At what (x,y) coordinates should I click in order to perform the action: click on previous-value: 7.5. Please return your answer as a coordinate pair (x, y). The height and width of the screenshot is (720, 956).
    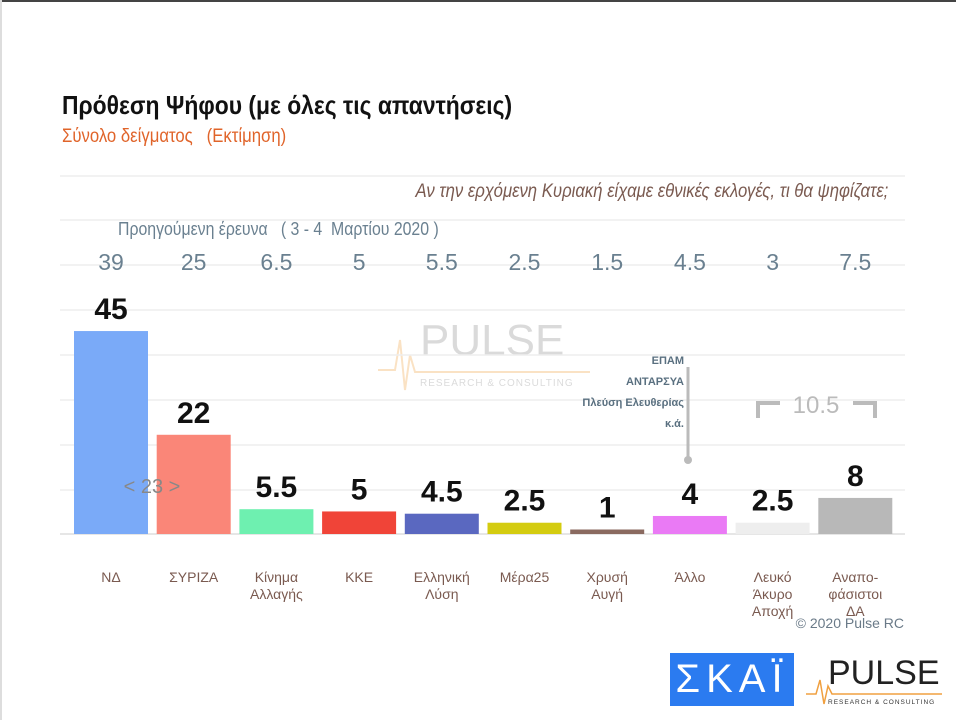
    Looking at the image, I should click on (855, 262).